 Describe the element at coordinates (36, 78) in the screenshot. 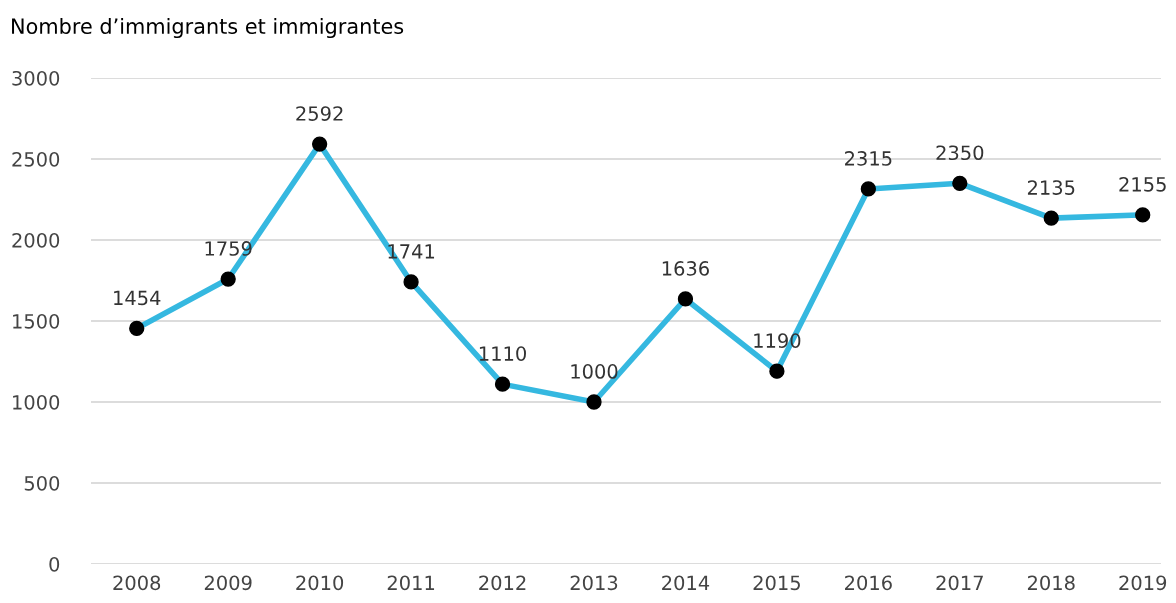

I see `y-tick-label: 3000` at that location.